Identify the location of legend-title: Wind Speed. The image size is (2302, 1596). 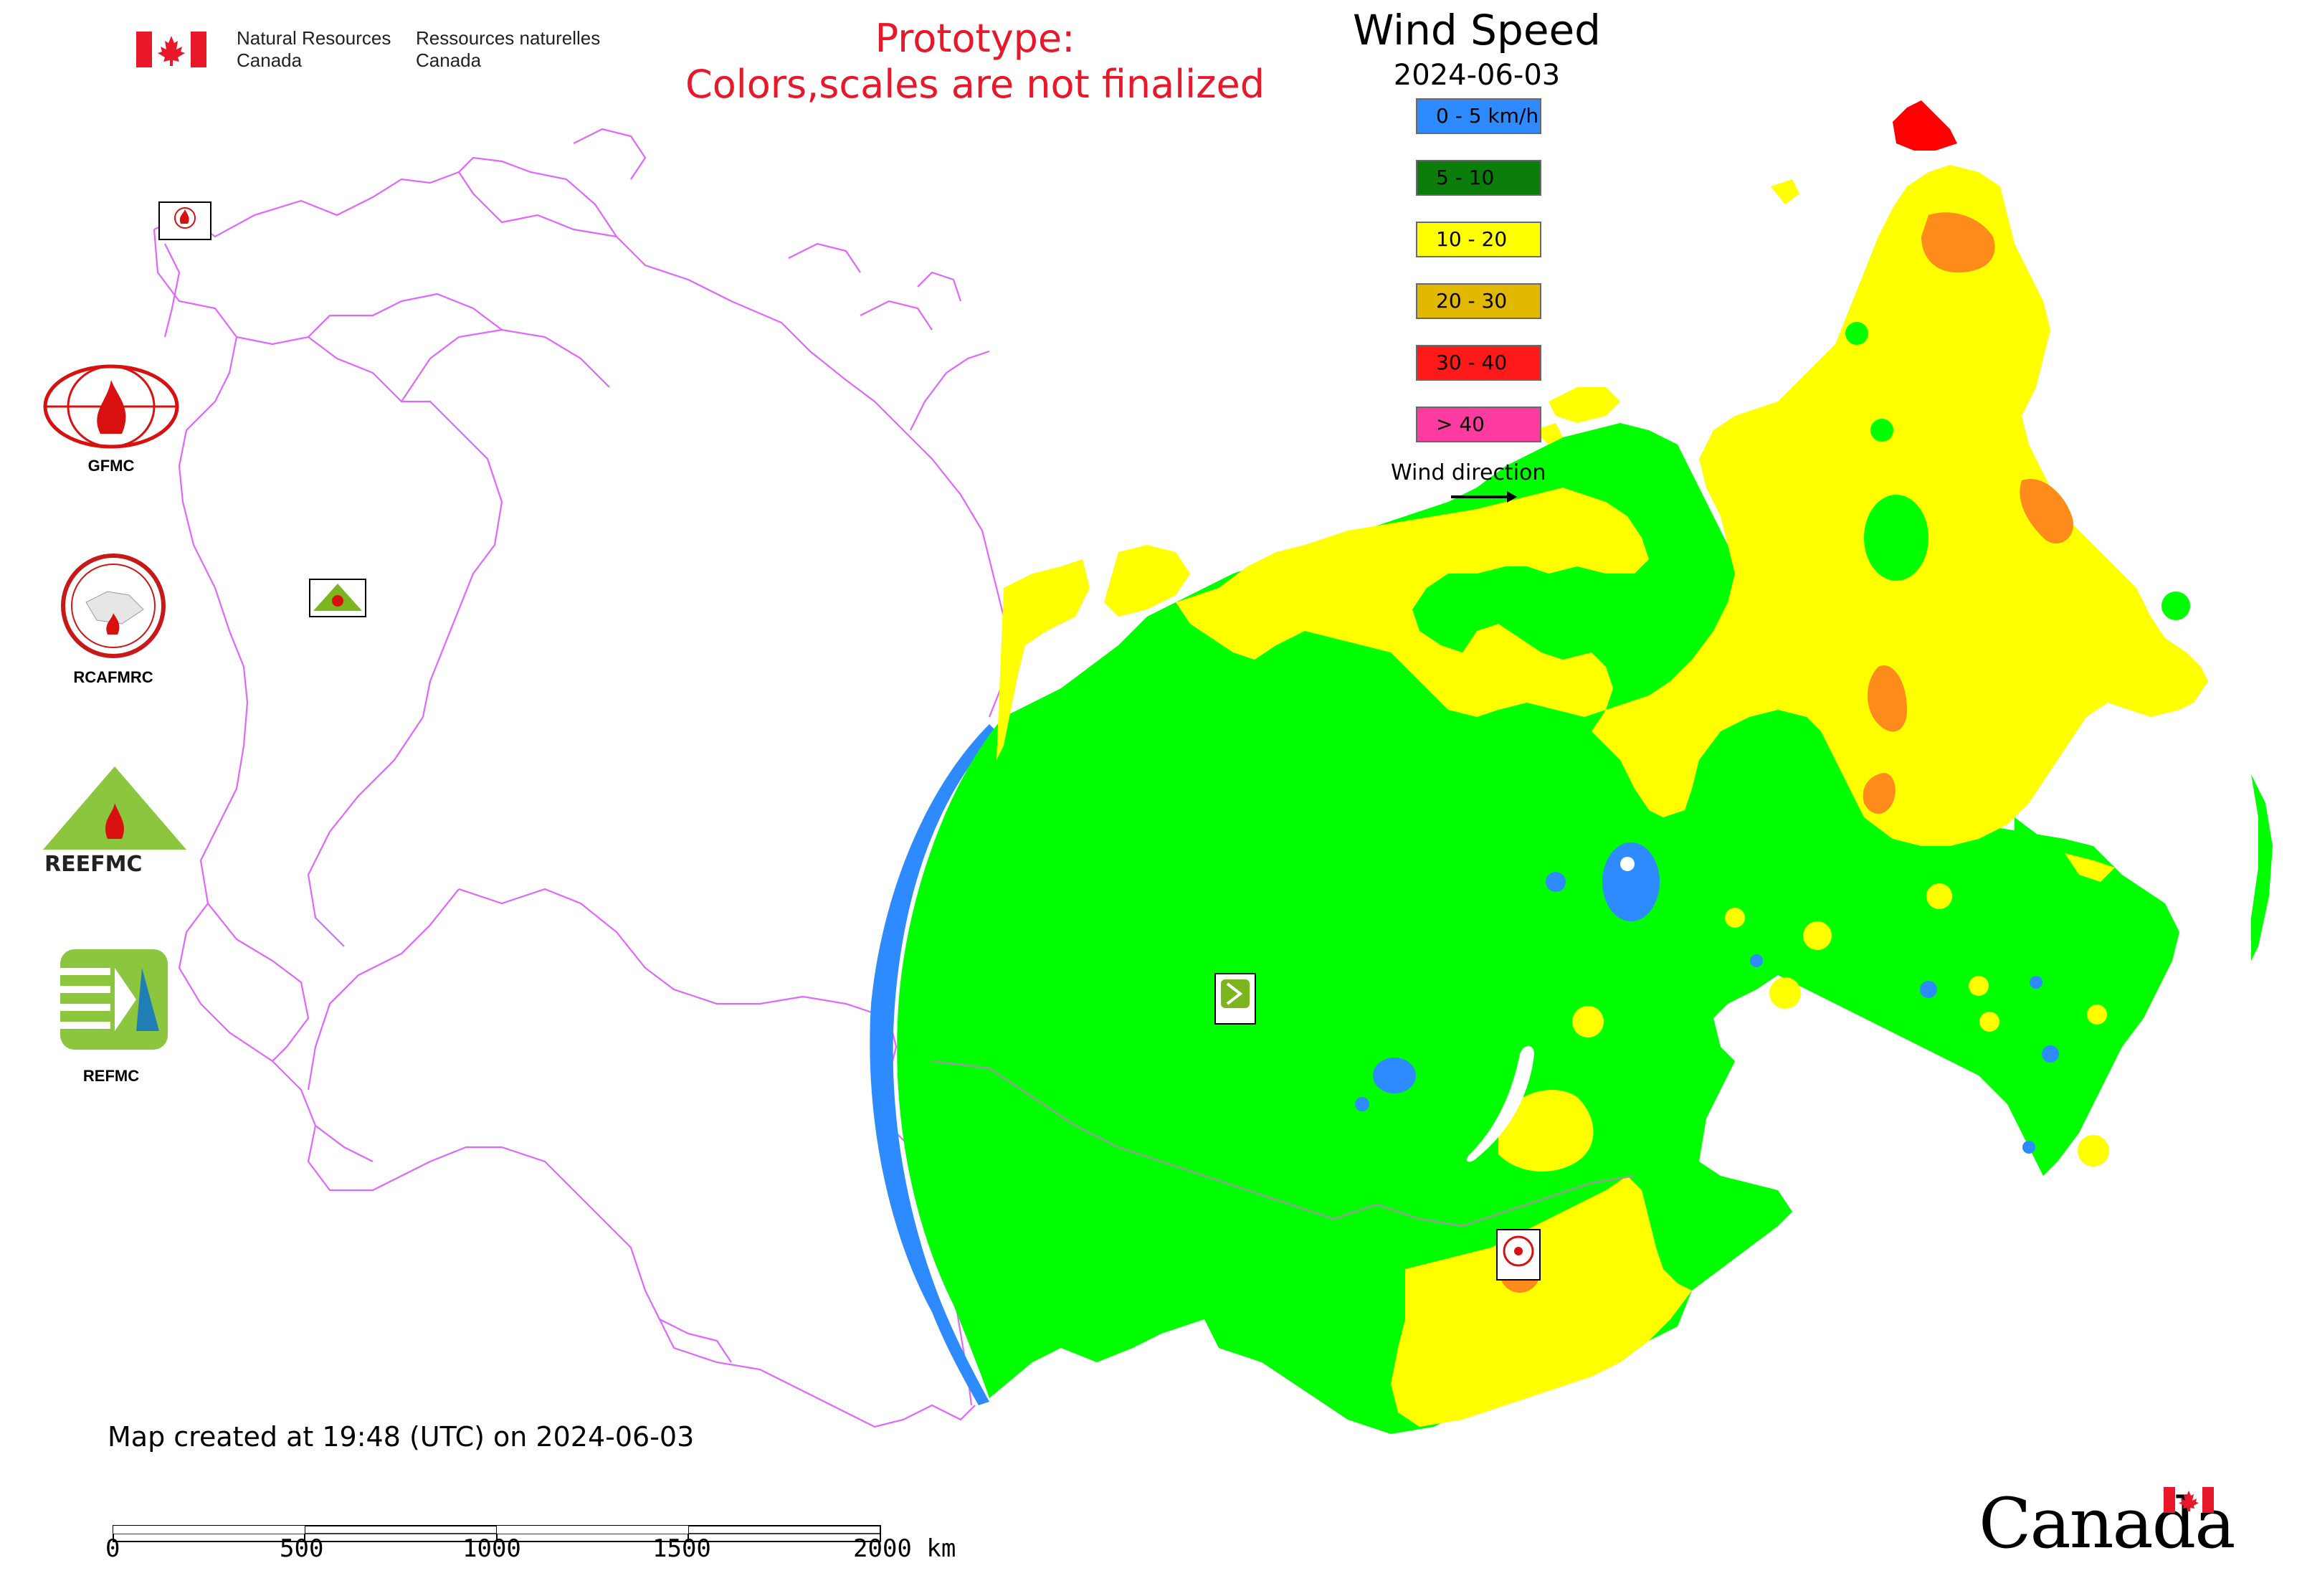
(1477, 30).